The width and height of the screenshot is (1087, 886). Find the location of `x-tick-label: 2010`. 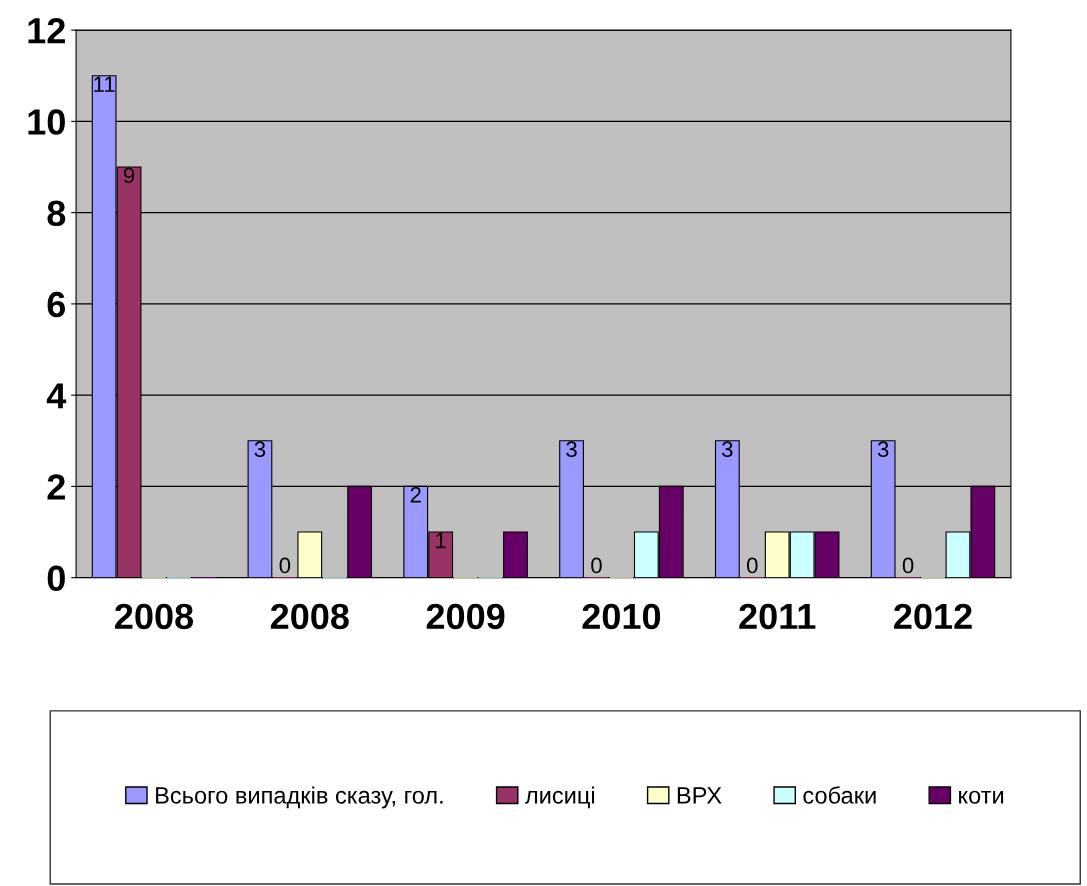

x-tick-label: 2010 is located at coordinates (621, 616).